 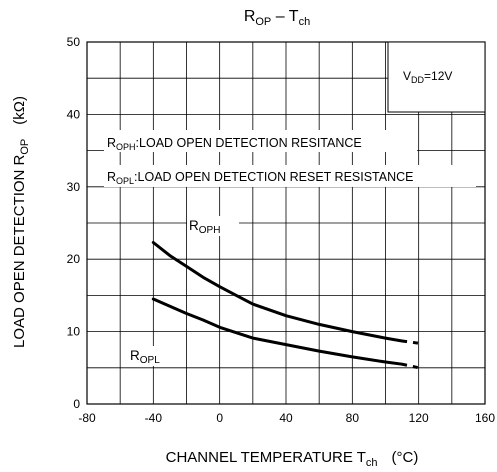 I want to click on series-group, so click(x=285, y=305).